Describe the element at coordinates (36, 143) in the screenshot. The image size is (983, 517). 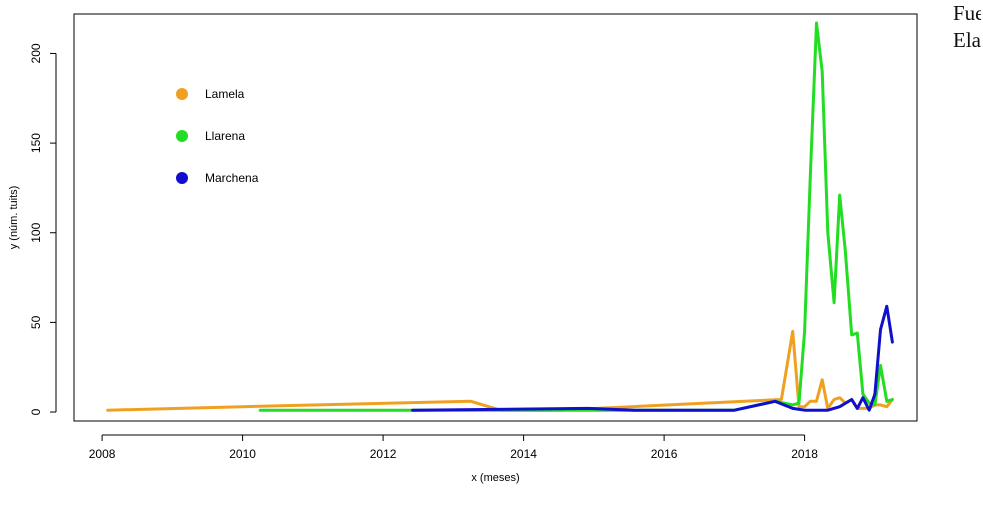
I see `y-tick-label: 150` at that location.